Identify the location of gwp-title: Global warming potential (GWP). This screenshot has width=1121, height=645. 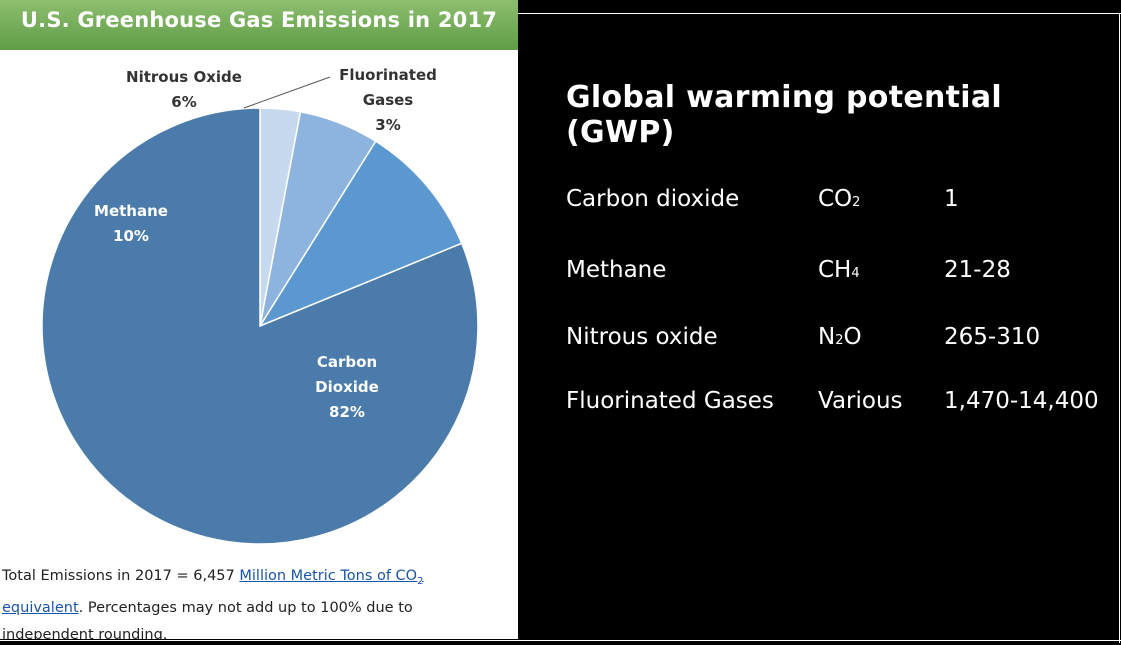
(784, 115).